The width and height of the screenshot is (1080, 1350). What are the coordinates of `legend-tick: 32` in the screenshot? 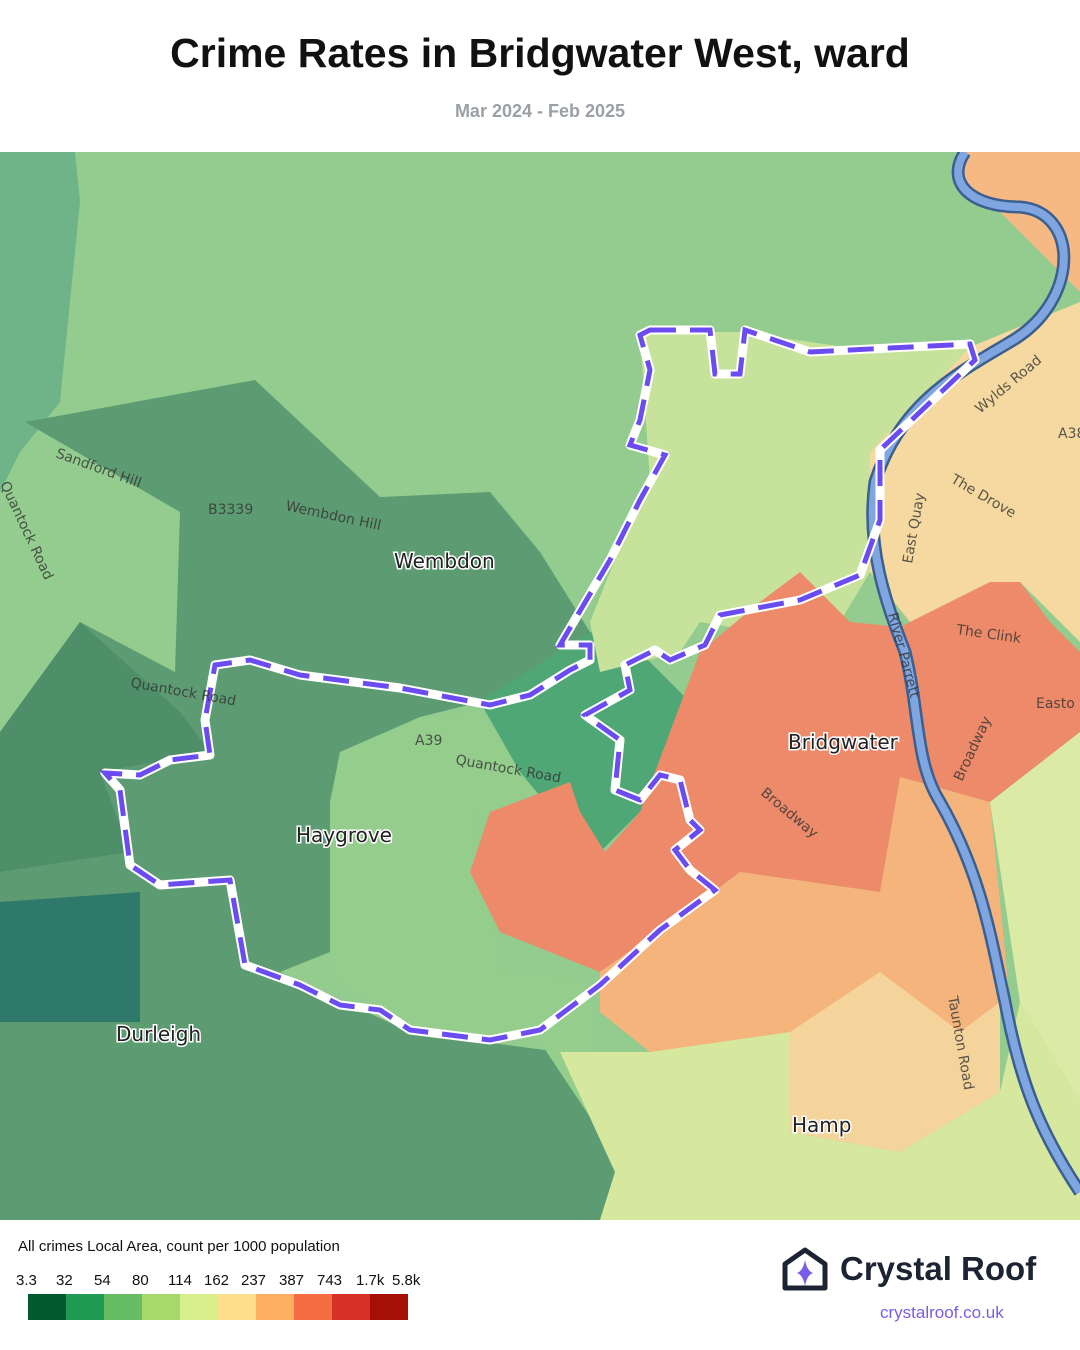 It's located at (64, 1280).